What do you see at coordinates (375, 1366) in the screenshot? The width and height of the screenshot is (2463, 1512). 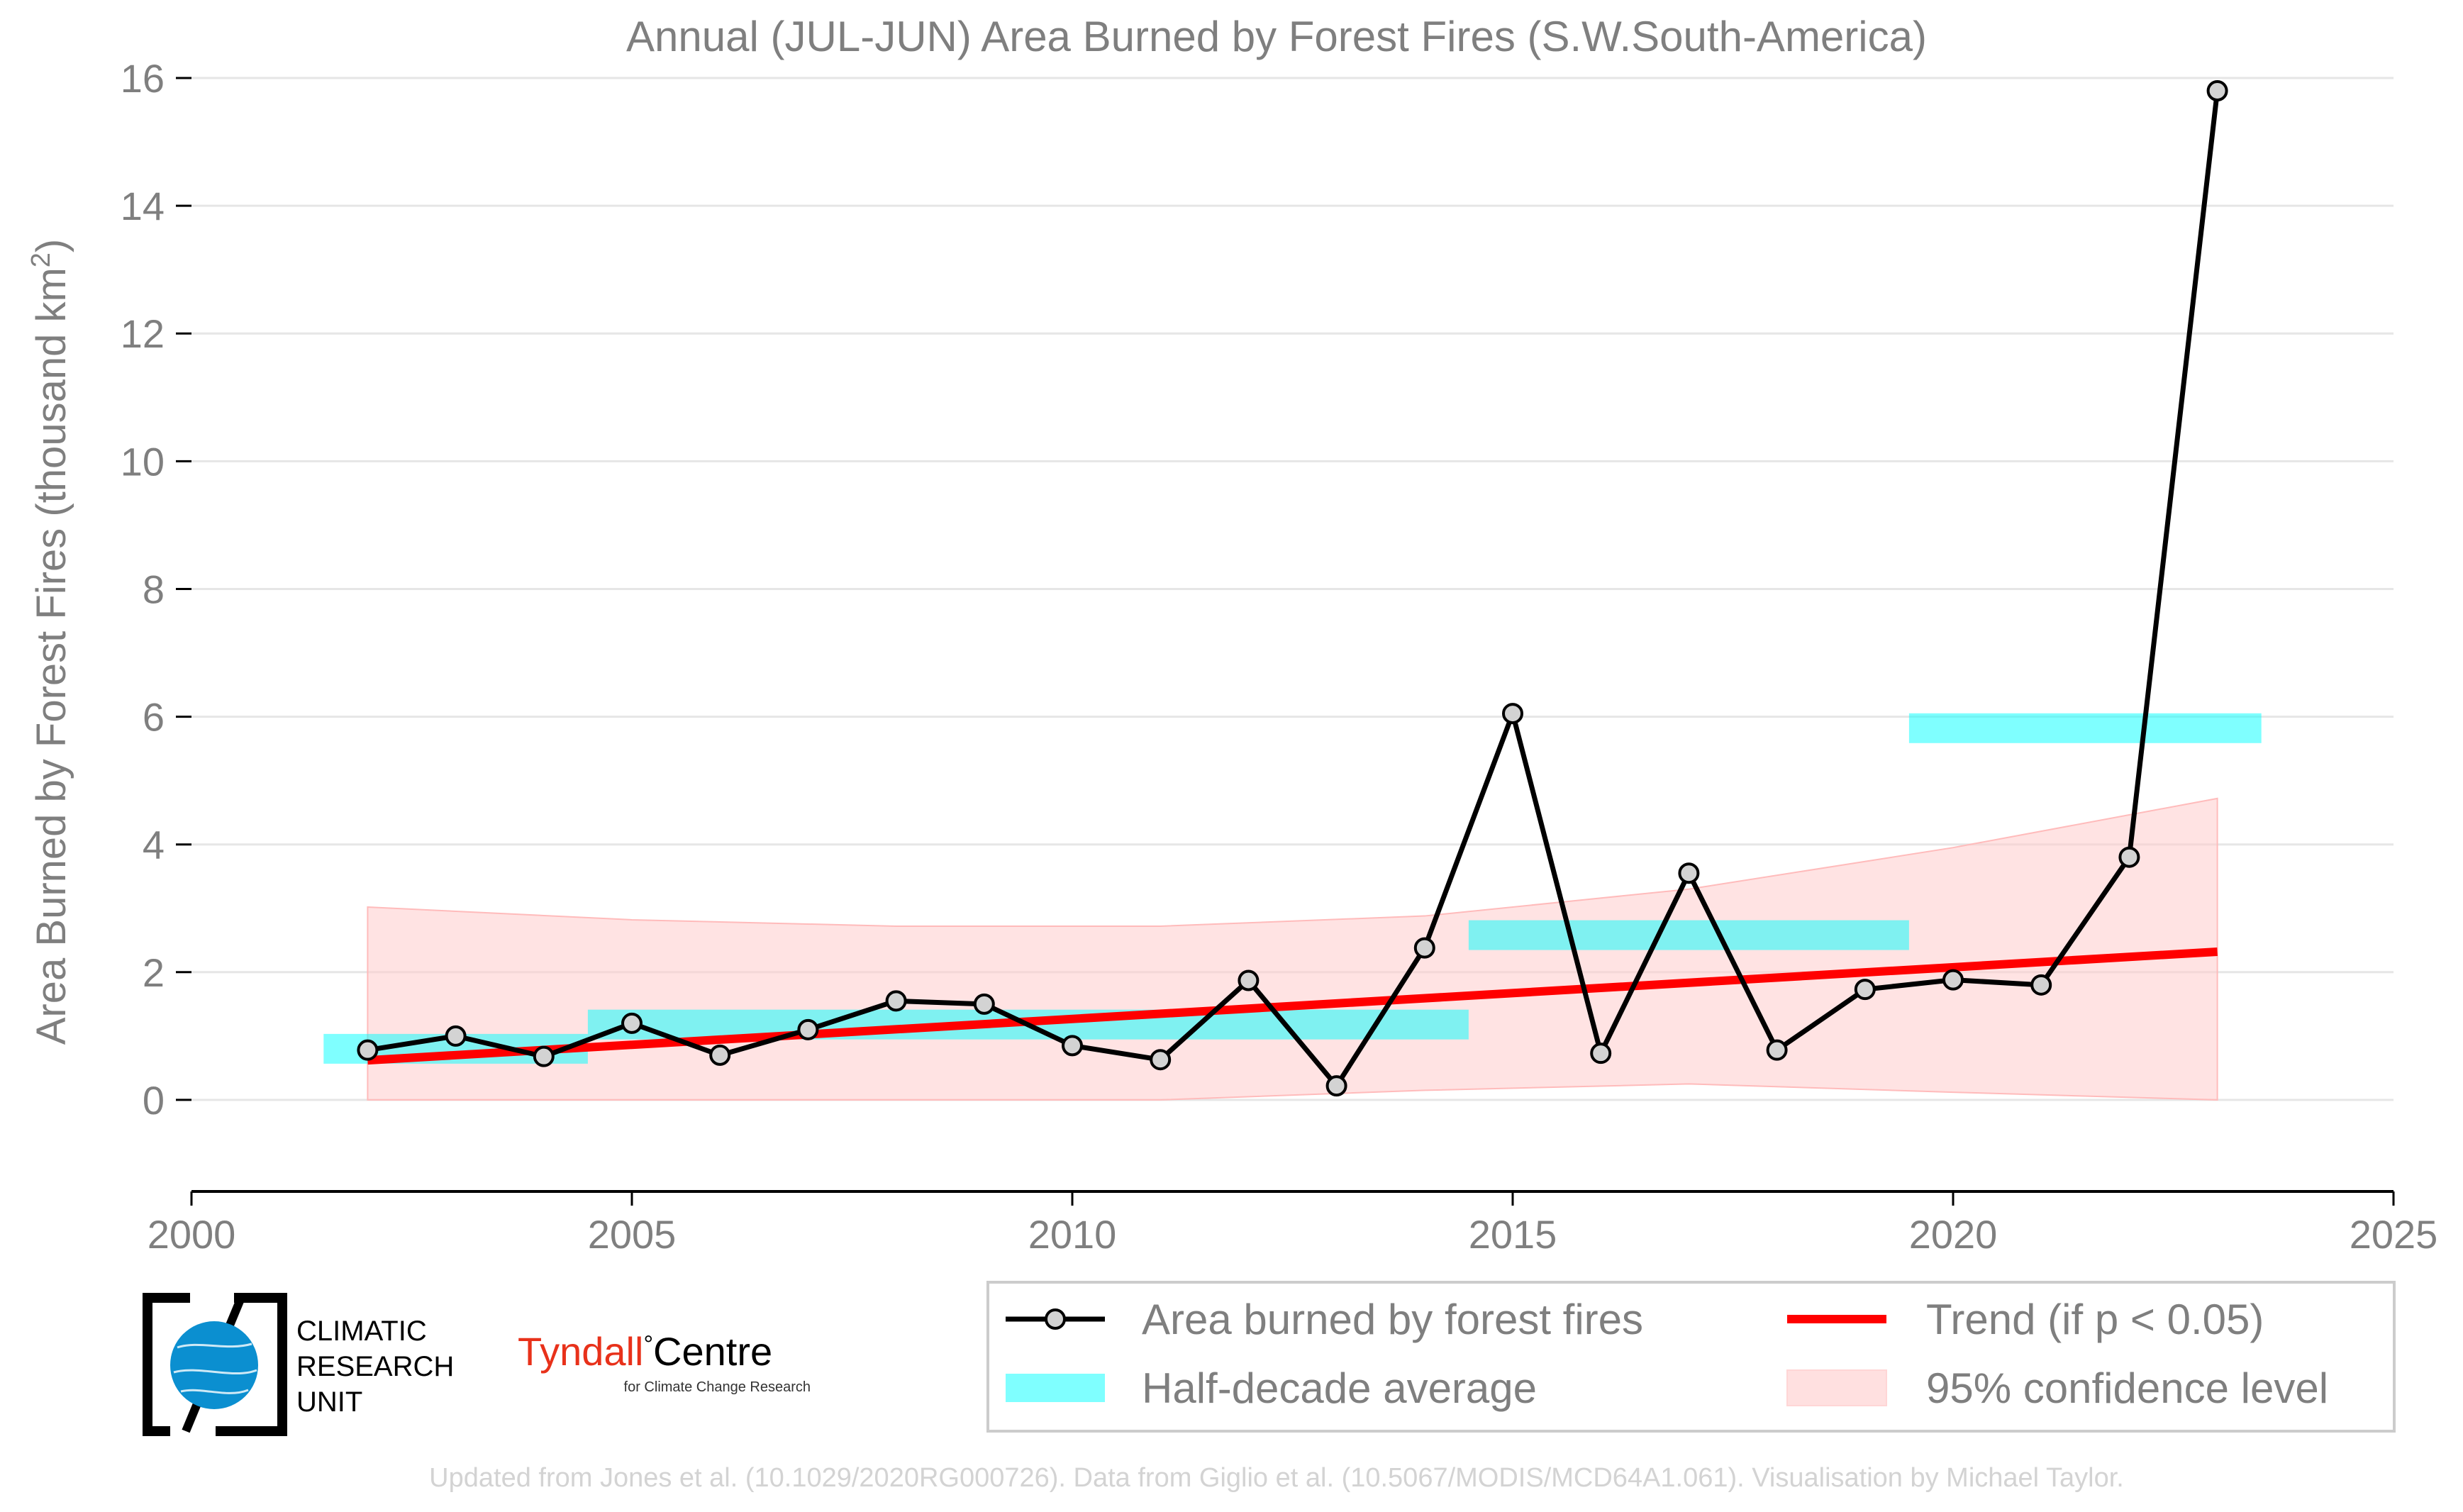 I see `cru-text-line2: RESEARCH` at bounding box center [375, 1366].